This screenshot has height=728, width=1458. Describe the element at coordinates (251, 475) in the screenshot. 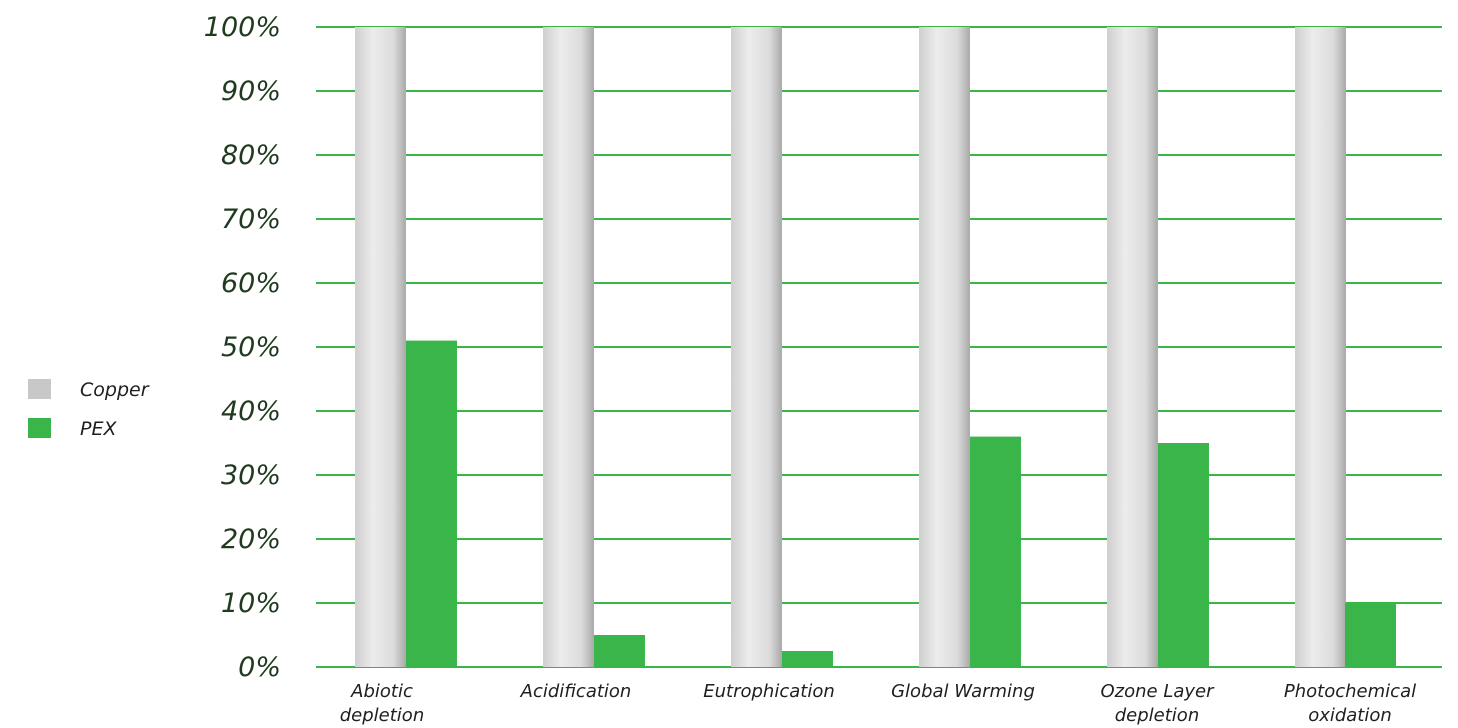

I see `y-tick-label: 30%` at that location.